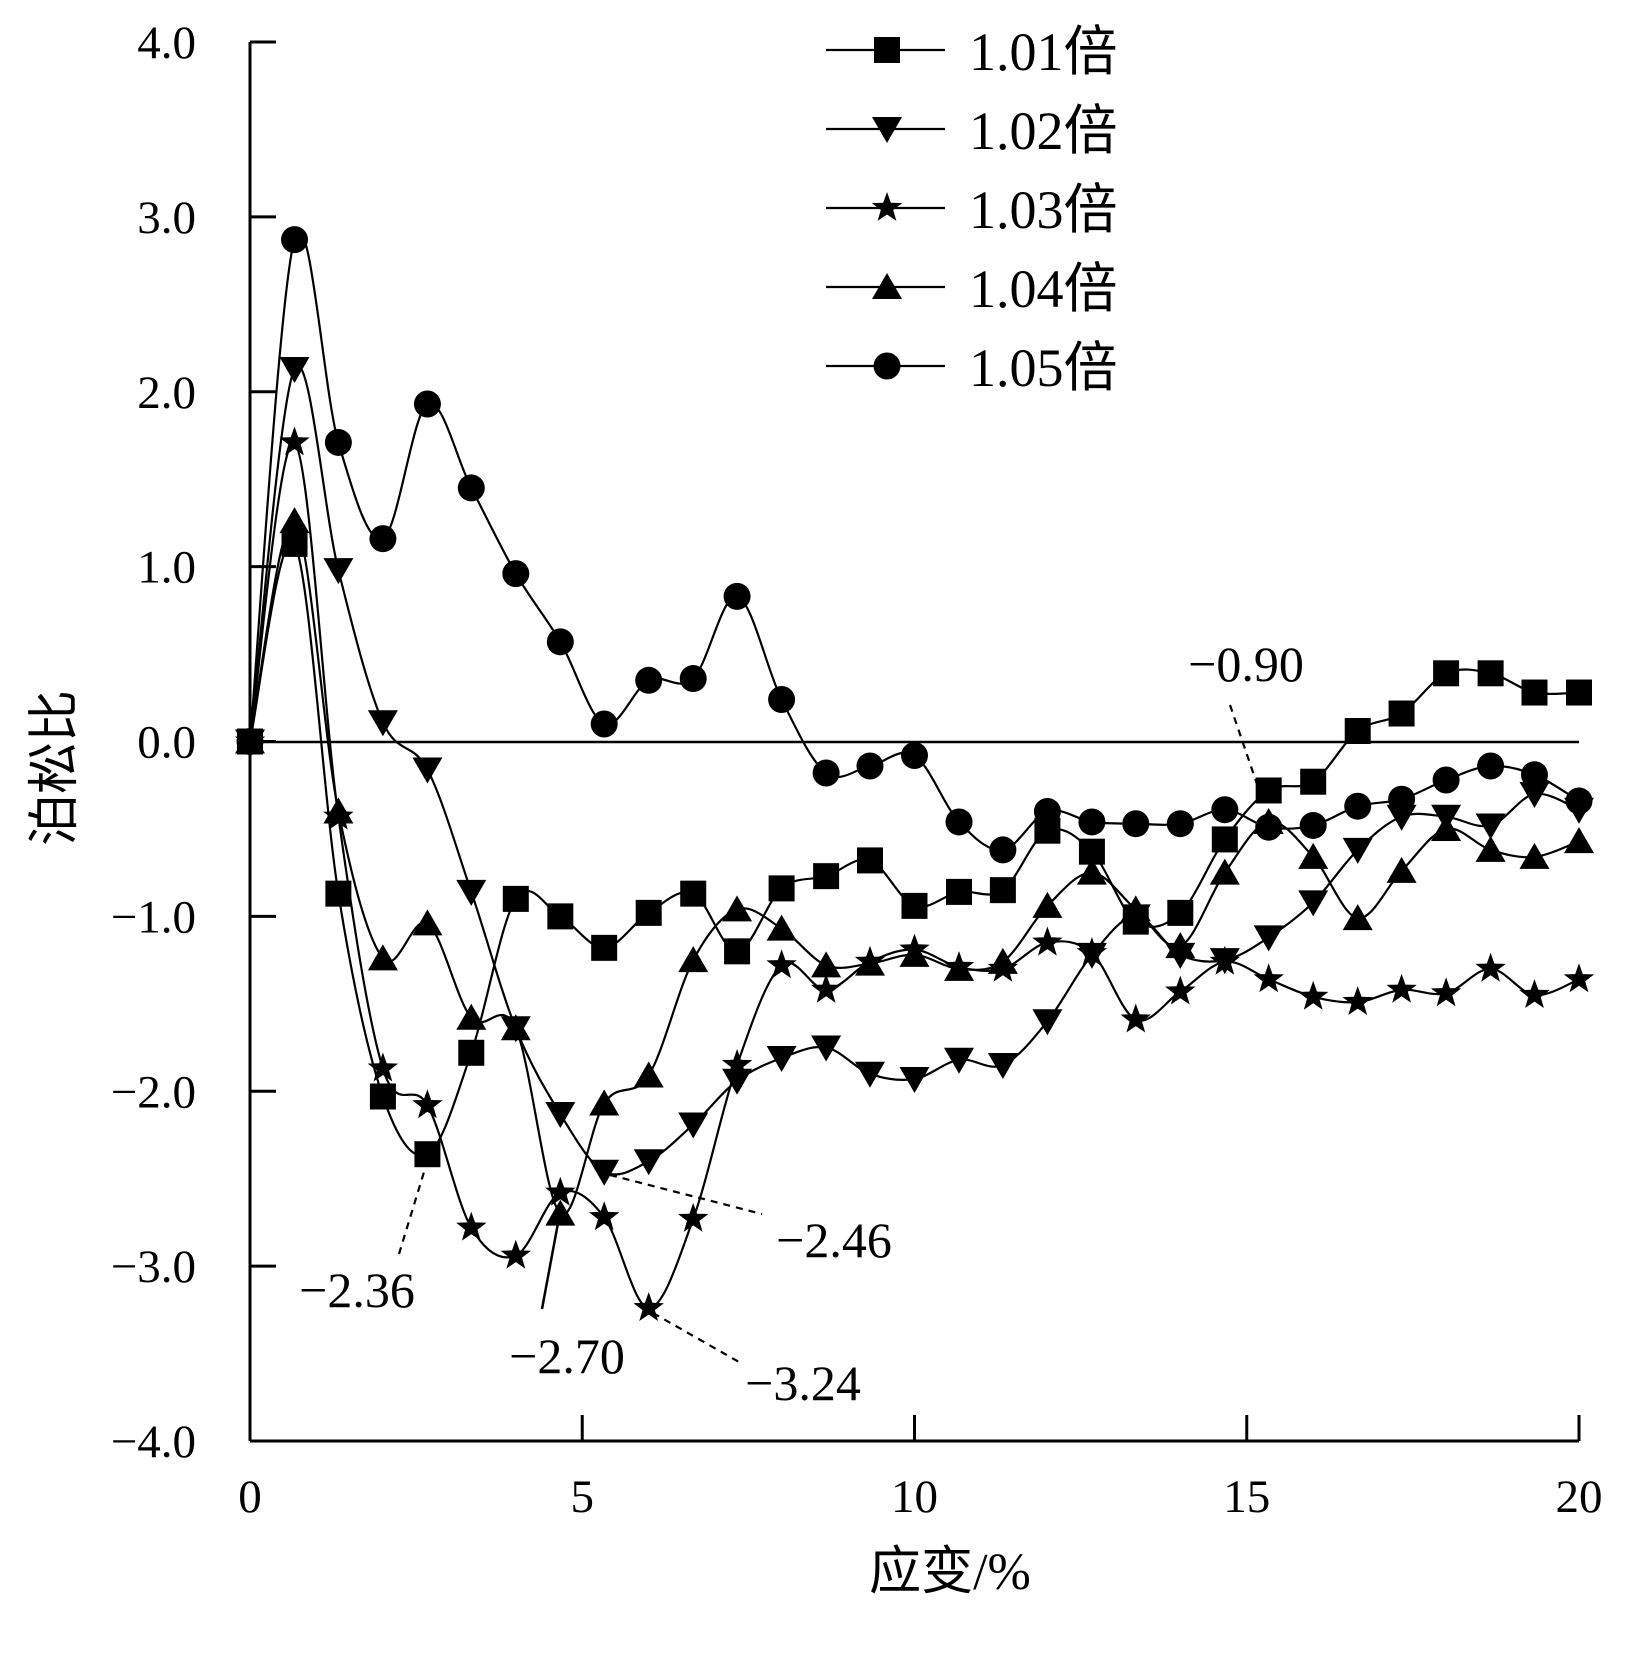 This screenshot has width=1637, height=1654. Describe the element at coordinates (887, 206) in the screenshot. I see `legend-star-icon` at that location.